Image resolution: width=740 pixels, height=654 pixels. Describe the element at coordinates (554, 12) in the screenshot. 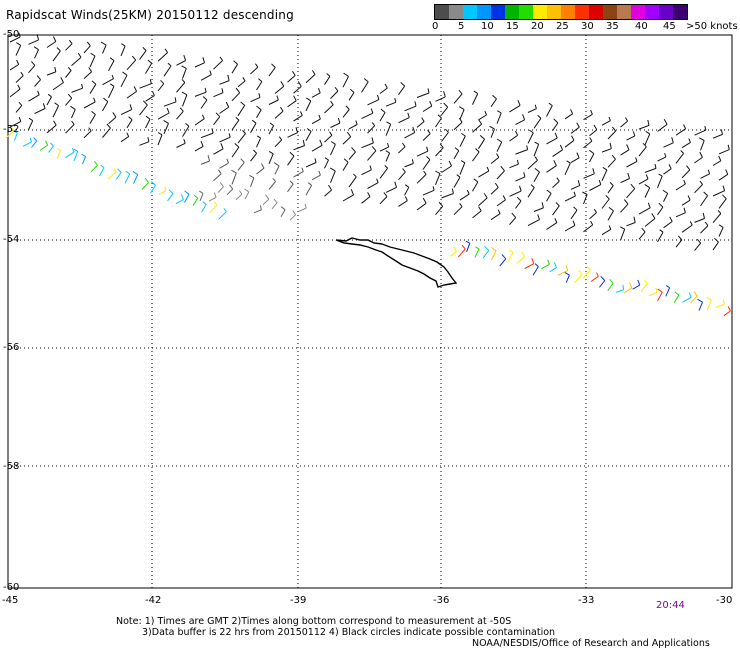

I see `legend-swatch` at that location.